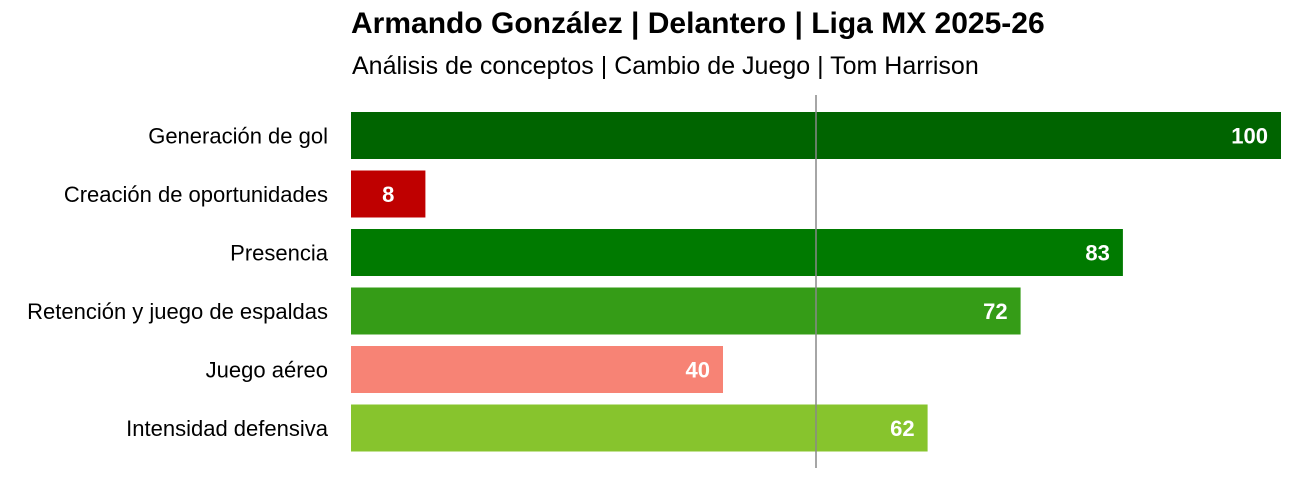 Image resolution: width=1295 pixels, height=486 pixels. Describe the element at coordinates (177, 311) in the screenshot. I see `category-label: Retención y juego de espaldas` at that location.